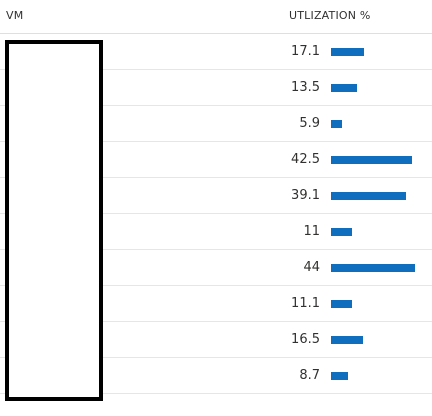 The height and width of the screenshot is (416, 432). Describe the element at coordinates (305, 87) in the screenshot. I see `utilization-value: 13.5` at that location.